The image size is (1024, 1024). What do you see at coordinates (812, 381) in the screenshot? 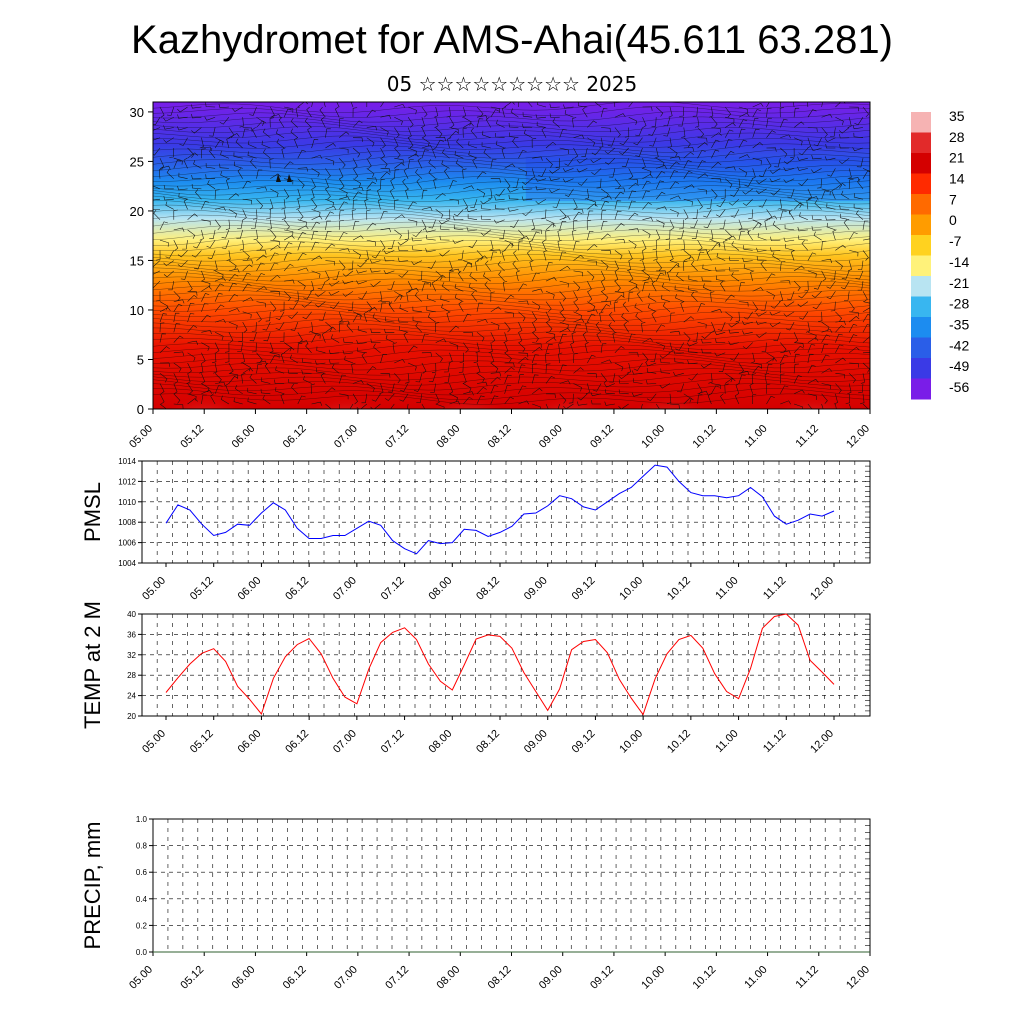
I see `warm-region` at bounding box center [812, 381].